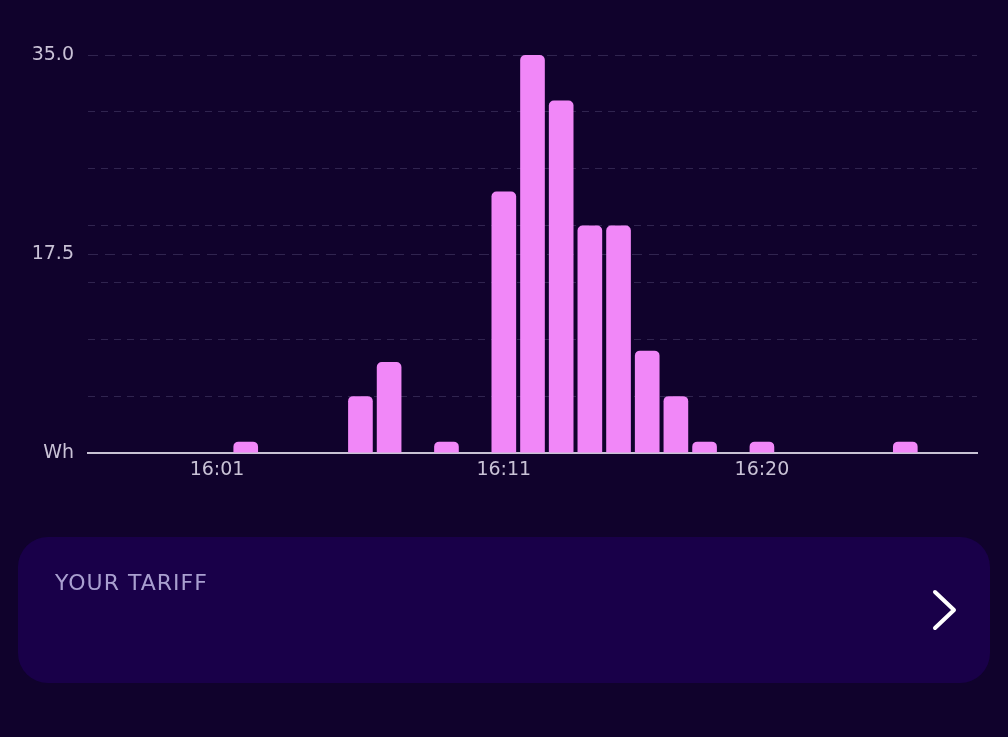 This screenshot has width=1008, height=737. What do you see at coordinates (762, 468) in the screenshot?
I see `x-tick-label: 16:20` at bounding box center [762, 468].